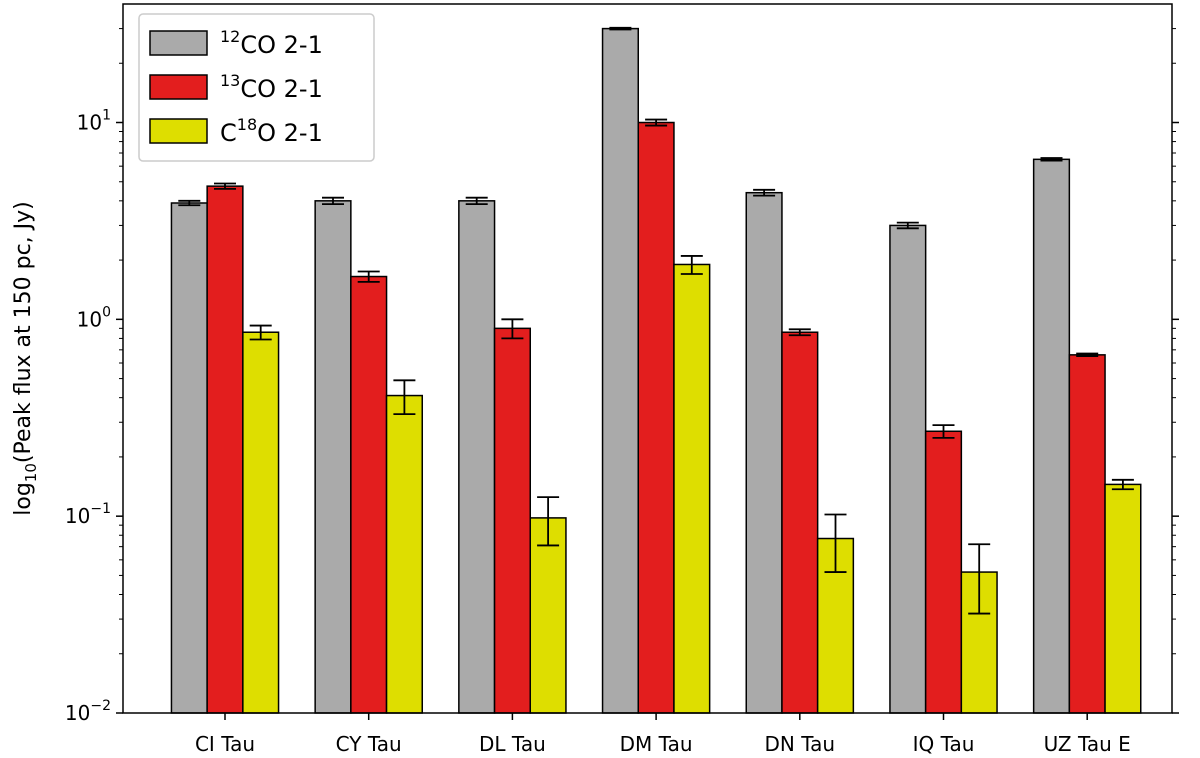 Image resolution: width=1200 pixels, height=758 pixels. What do you see at coordinates (94, 317) in the screenshot?
I see `y-tick-label: 10⁰` at bounding box center [94, 317].